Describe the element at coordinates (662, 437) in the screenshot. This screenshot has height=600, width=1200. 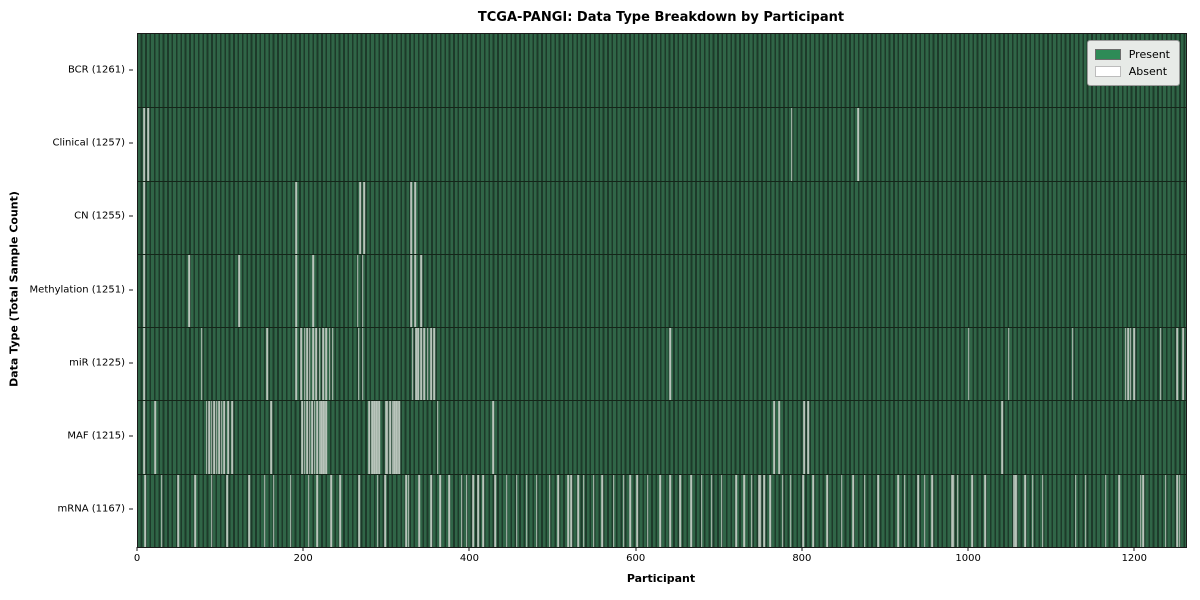
I see `heatmap-row-maf` at that location.